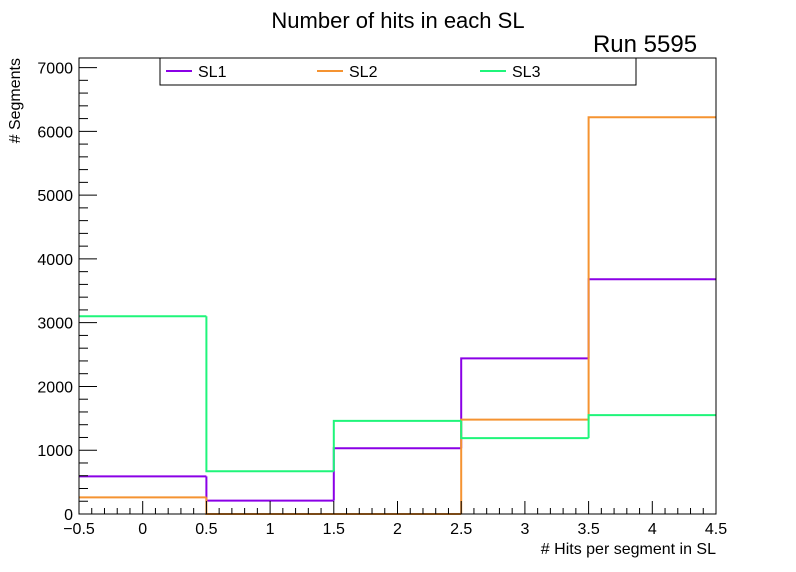  What do you see at coordinates (397, 529) in the screenshot?
I see `x-tick-label: 2` at bounding box center [397, 529].